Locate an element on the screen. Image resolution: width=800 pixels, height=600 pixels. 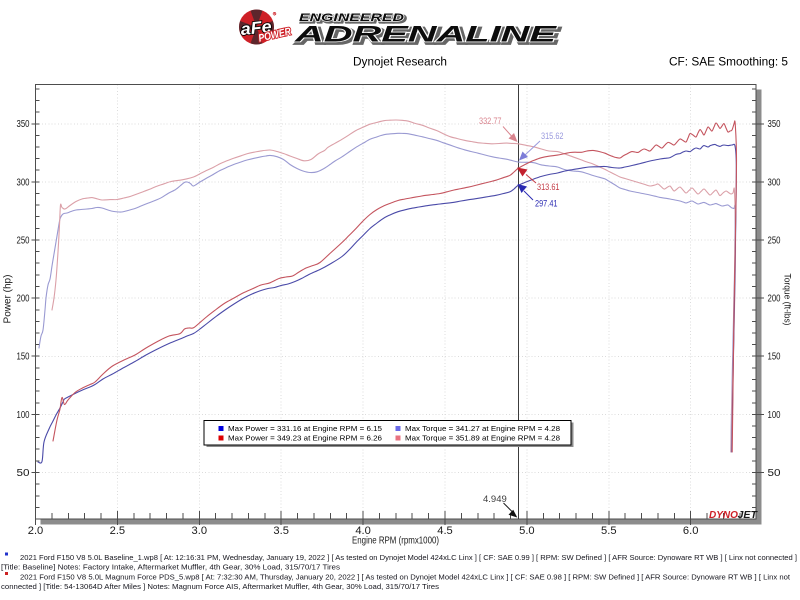
svg-text: 4.5 is located at coordinates (445, 531).